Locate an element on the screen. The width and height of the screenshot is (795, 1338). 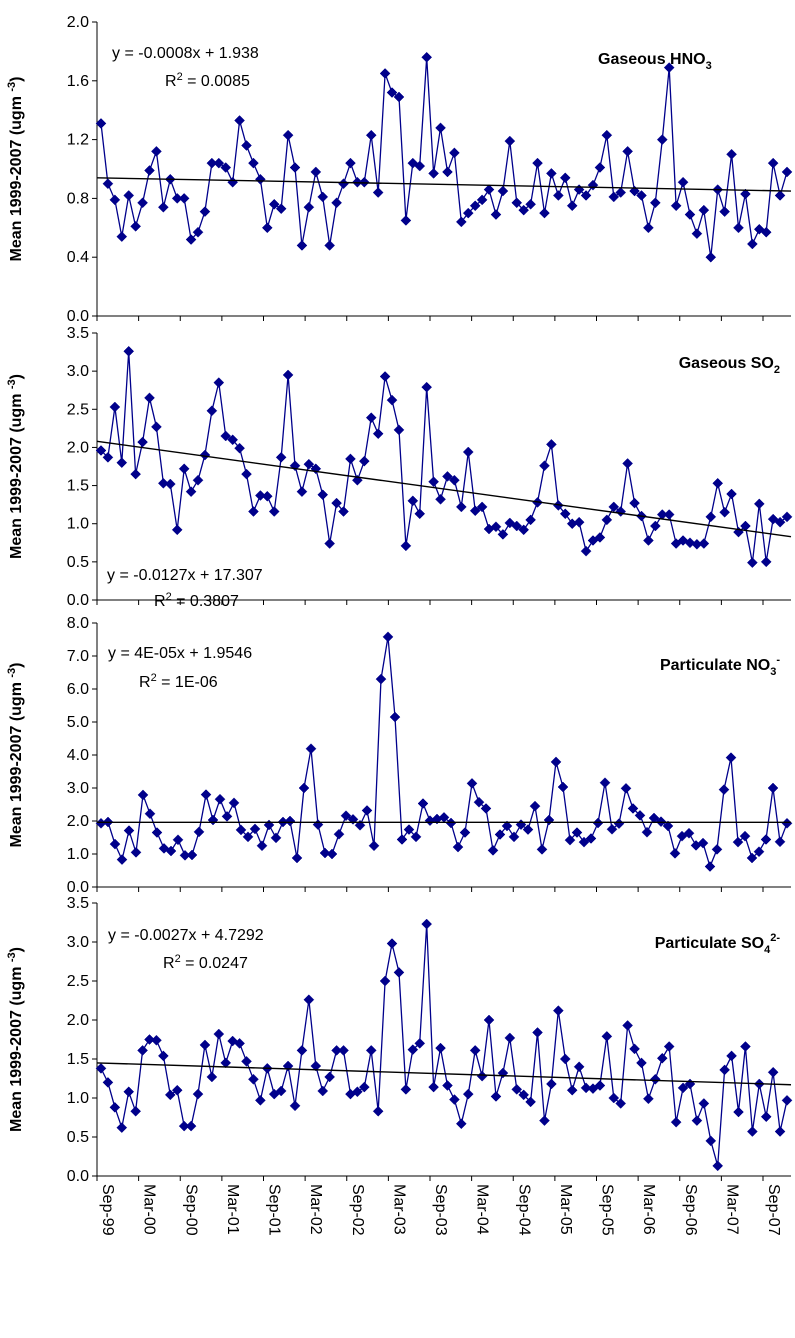
y-axis-label: Mean 1999-2007 (ugm -3) is located at coordinates (15, 1039).